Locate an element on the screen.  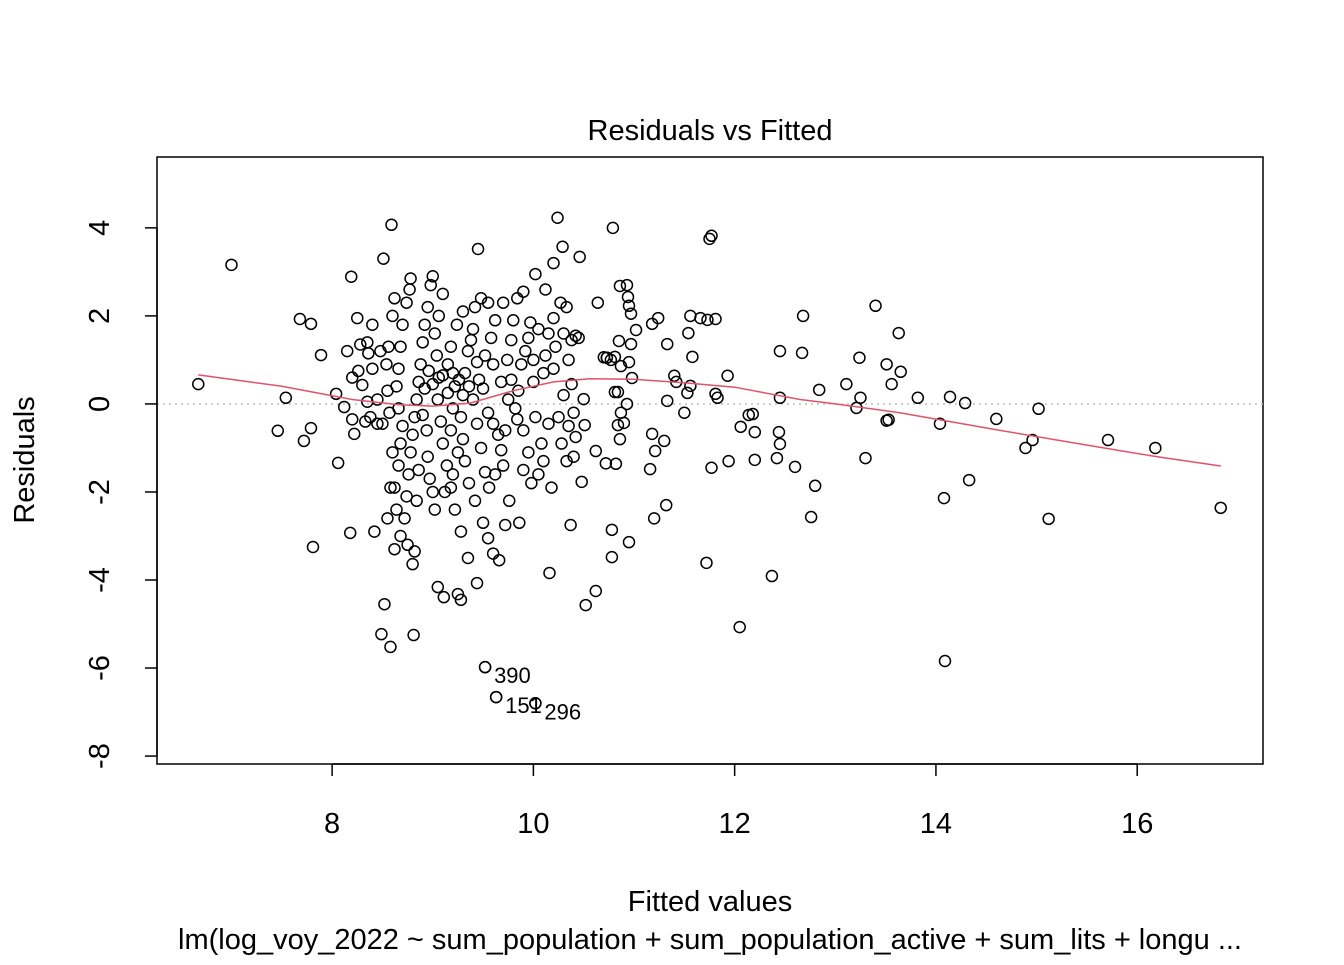
x-tick-label: 12 is located at coordinates (735, 824).